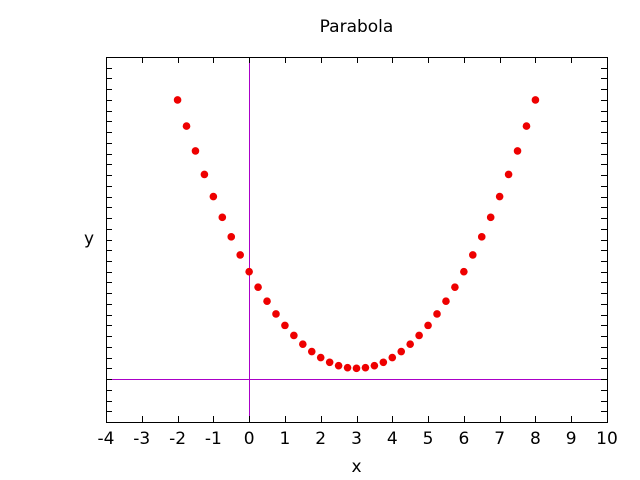 The image size is (640, 480). What do you see at coordinates (392, 439) in the screenshot?
I see `x-tick-label: 4` at bounding box center [392, 439].